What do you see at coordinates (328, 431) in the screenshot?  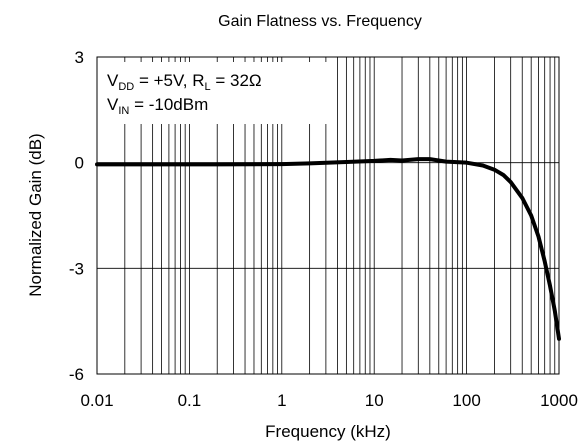 I see `x-axis-label: Frequency (kHz)` at bounding box center [328, 431].